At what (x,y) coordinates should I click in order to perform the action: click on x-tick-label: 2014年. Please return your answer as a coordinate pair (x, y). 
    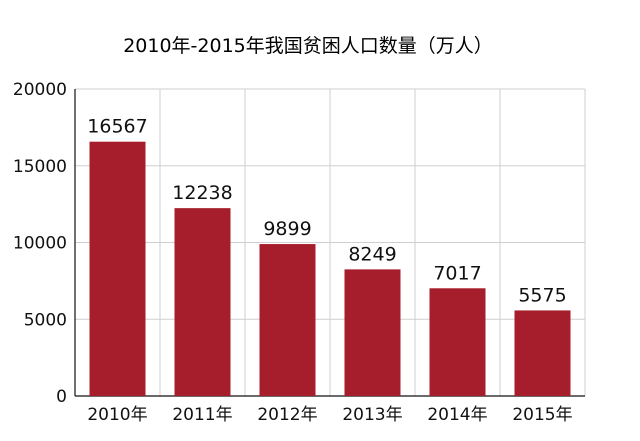
    Looking at the image, I should click on (457, 415).